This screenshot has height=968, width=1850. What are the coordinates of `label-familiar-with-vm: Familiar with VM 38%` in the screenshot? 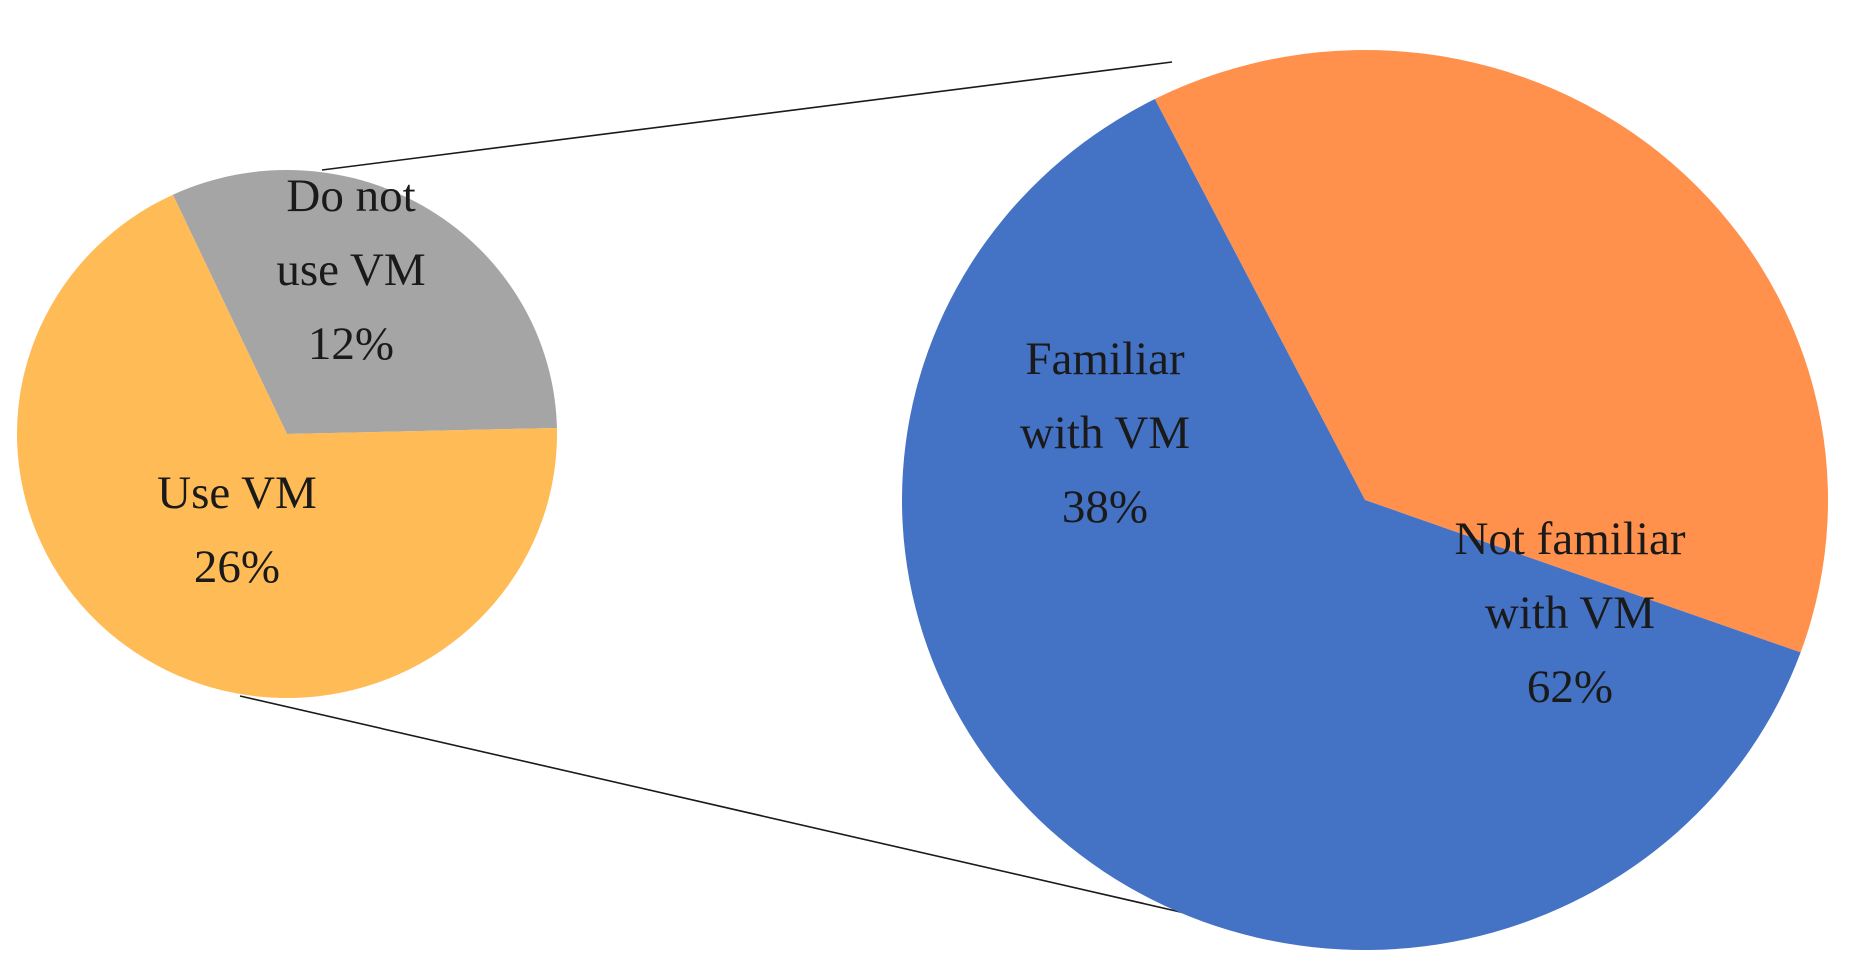 It's located at (1105, 433).